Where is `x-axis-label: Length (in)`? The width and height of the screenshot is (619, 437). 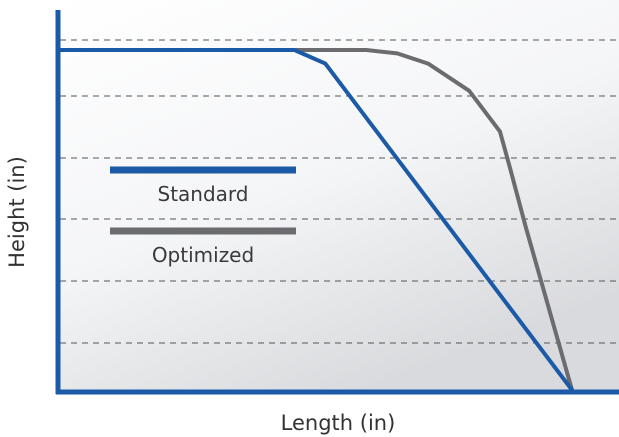 x-axis-label: Length (in) is located at coordinates (338, 423).